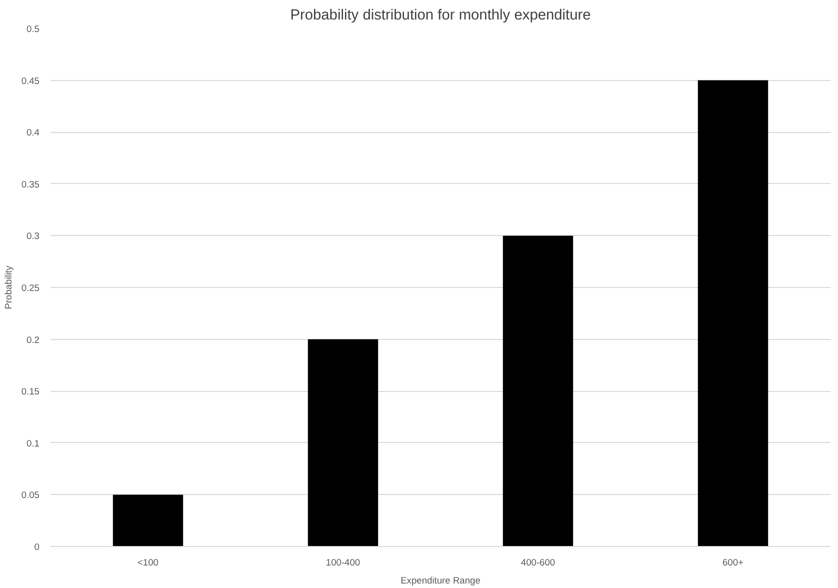  What do you see at coordinates (33, 443) in the screenshot?
I see `y-tick-label: 0.1` at bounding box center [33, 443].